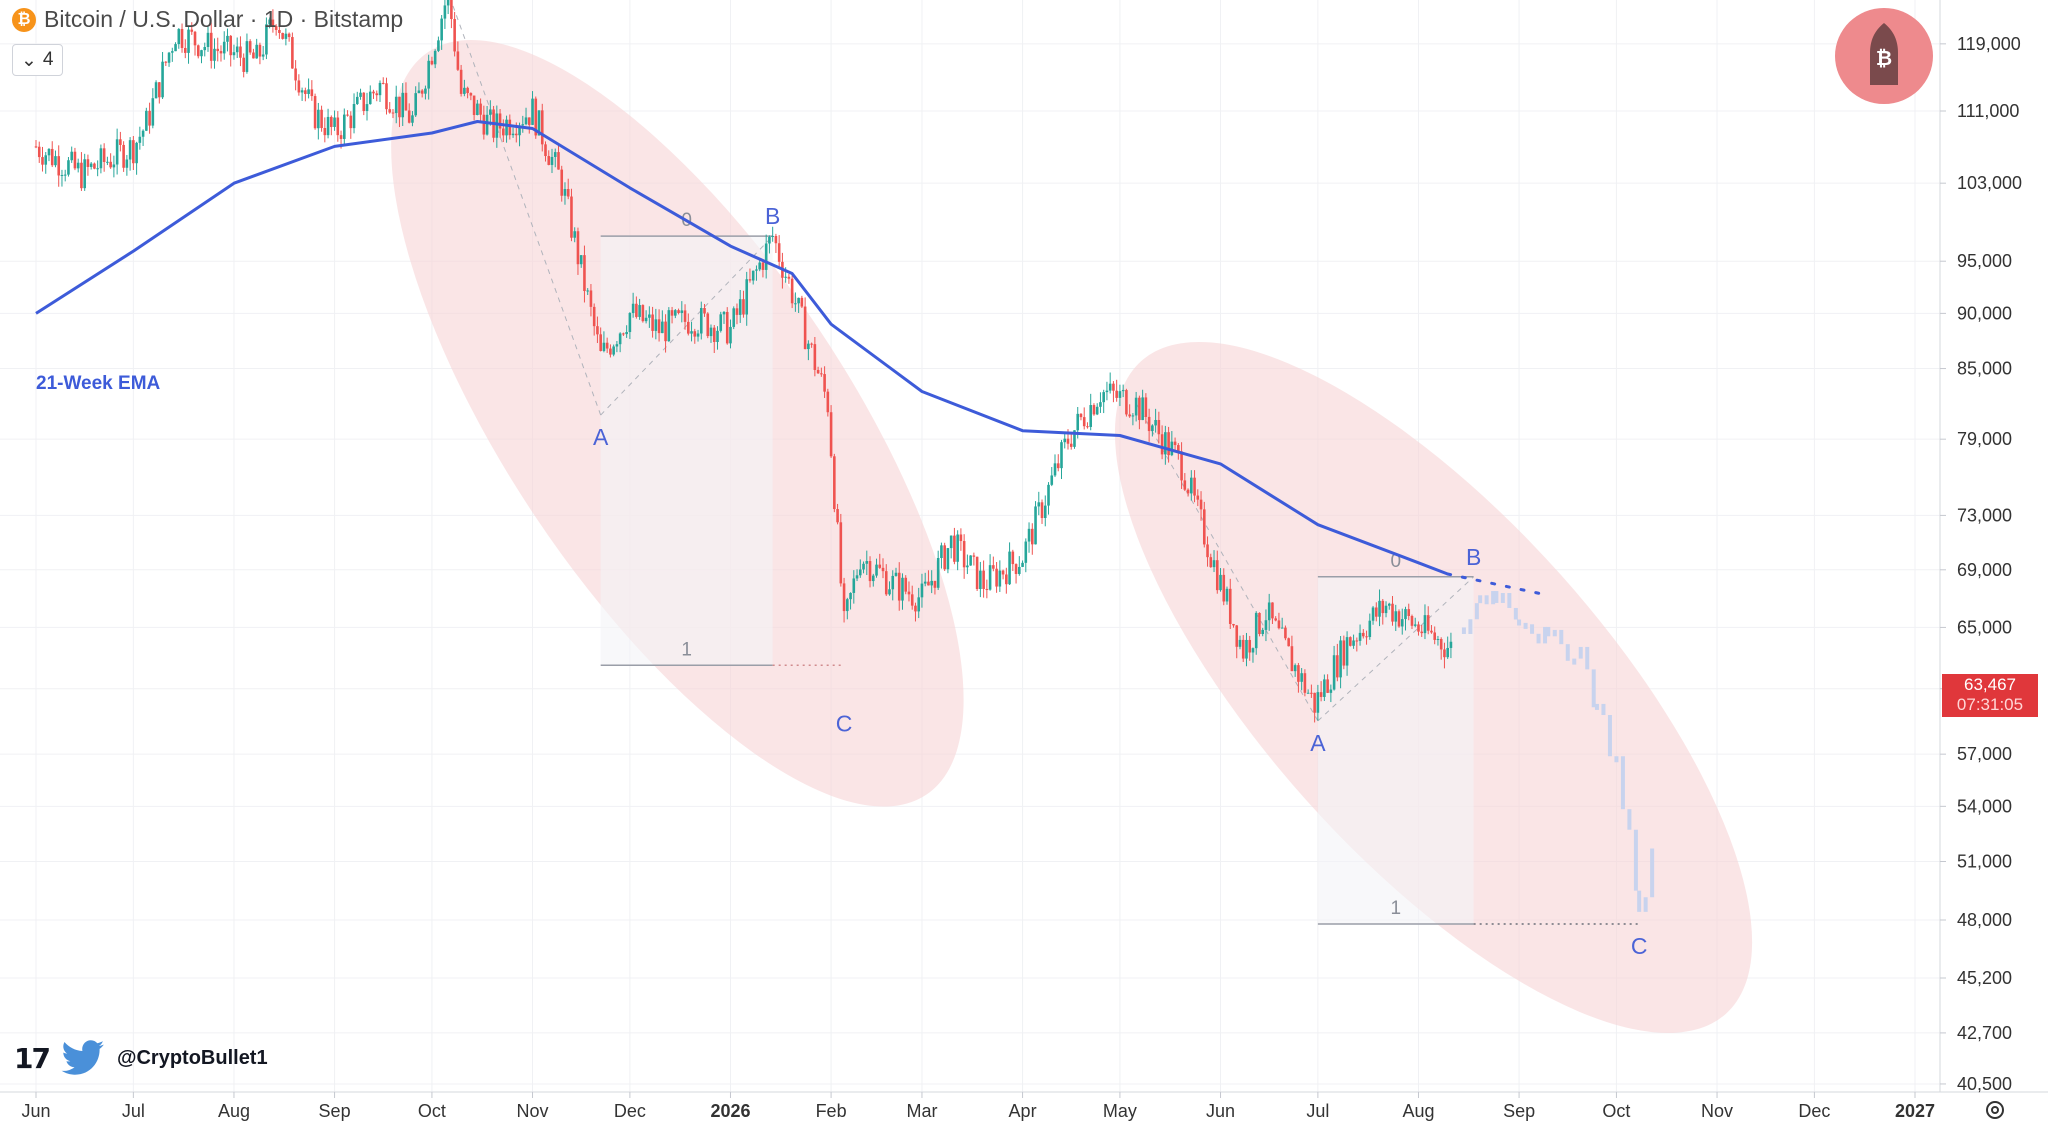  I want to click on y-tick-label: 73,000, so click(1984, 515).